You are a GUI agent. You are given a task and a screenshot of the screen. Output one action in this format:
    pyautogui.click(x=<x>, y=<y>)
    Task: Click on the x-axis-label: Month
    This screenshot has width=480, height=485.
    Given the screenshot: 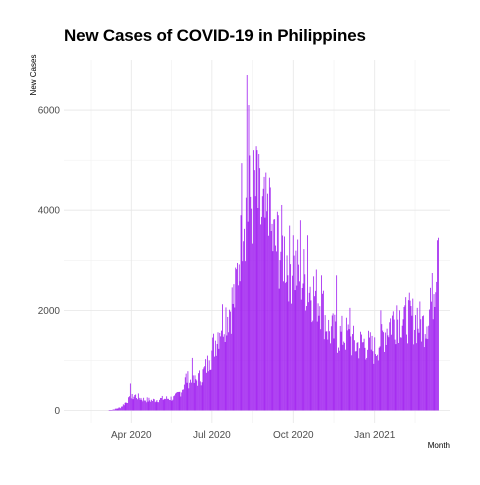 What is the action you would take?
    pyautogui.click(x=439, y=445)
    